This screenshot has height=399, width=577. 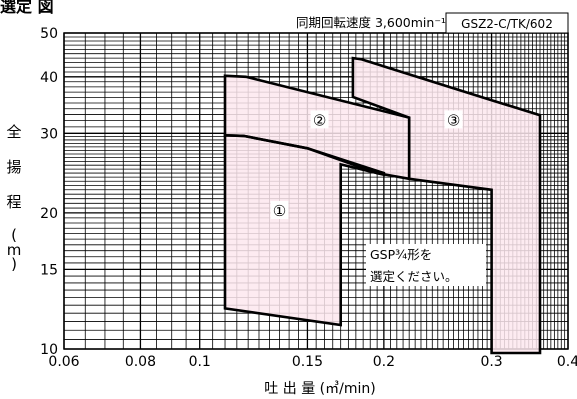 I want to click on y-tick-label: 50, so click(x=49, y=34).